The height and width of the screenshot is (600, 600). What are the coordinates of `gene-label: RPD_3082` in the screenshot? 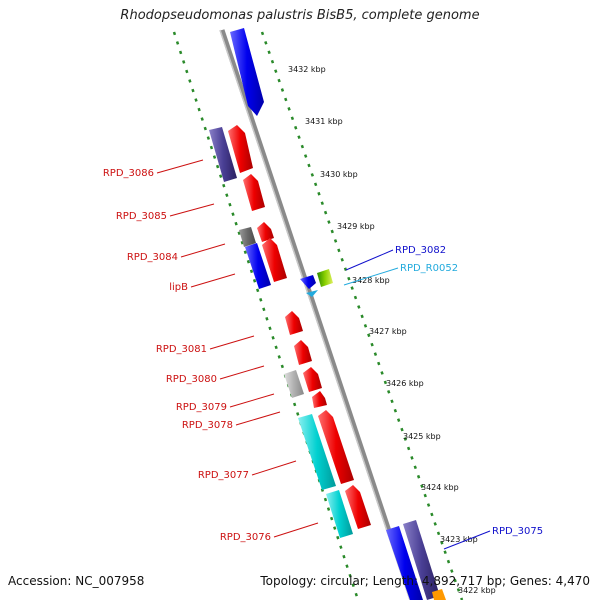 It's located at (420, 250).